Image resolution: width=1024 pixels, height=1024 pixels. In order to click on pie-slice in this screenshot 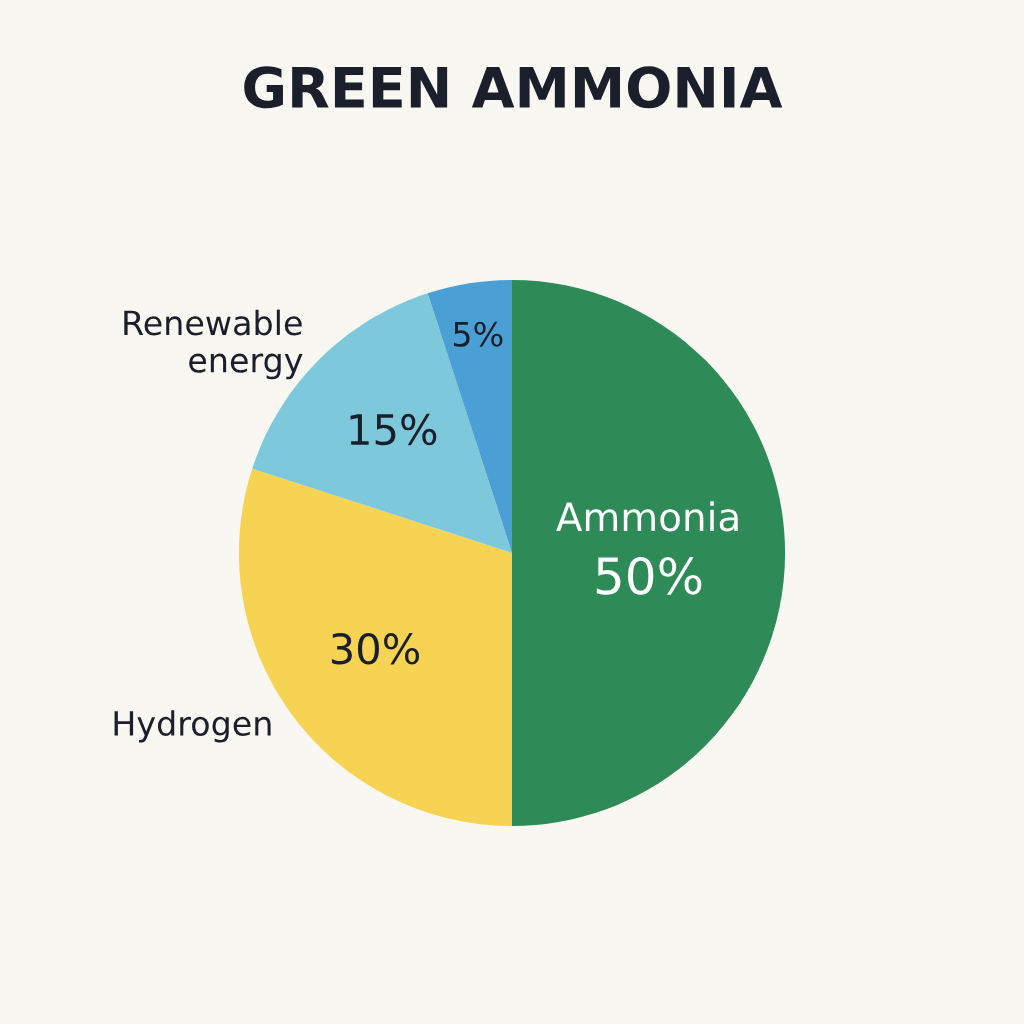, I will do `click(649, 553)`.